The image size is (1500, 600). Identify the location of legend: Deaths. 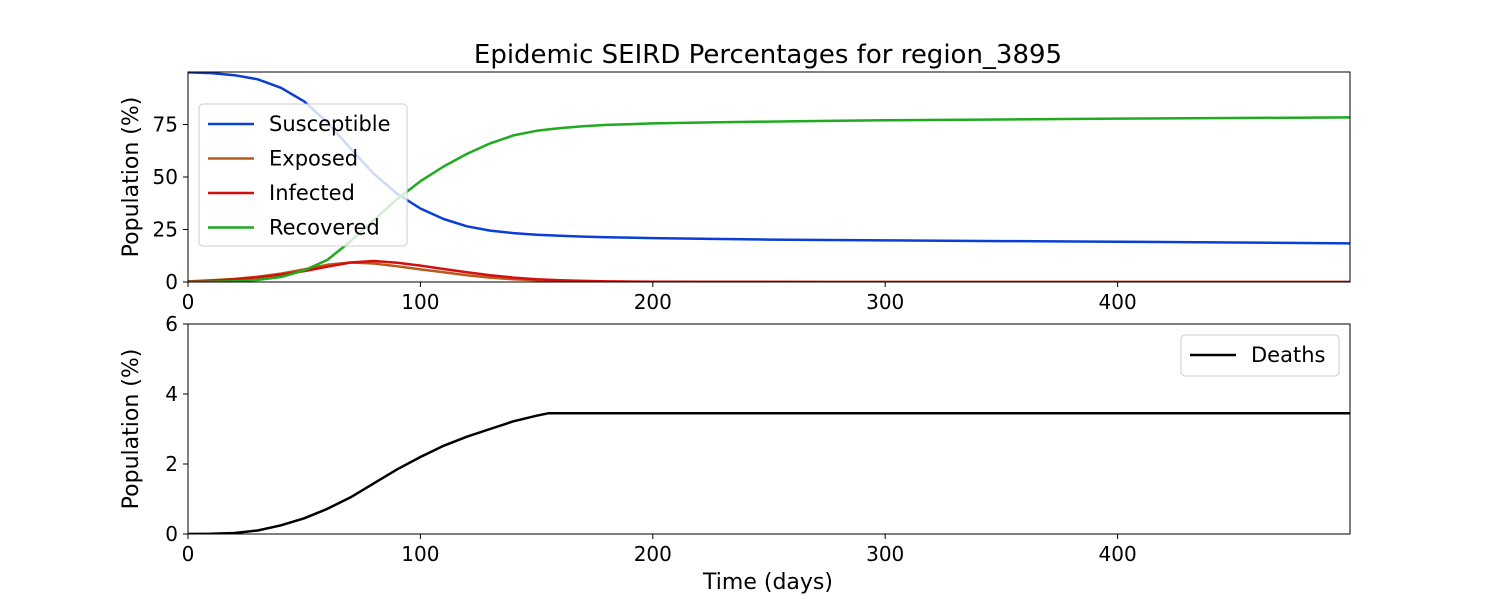
(1260, 355).